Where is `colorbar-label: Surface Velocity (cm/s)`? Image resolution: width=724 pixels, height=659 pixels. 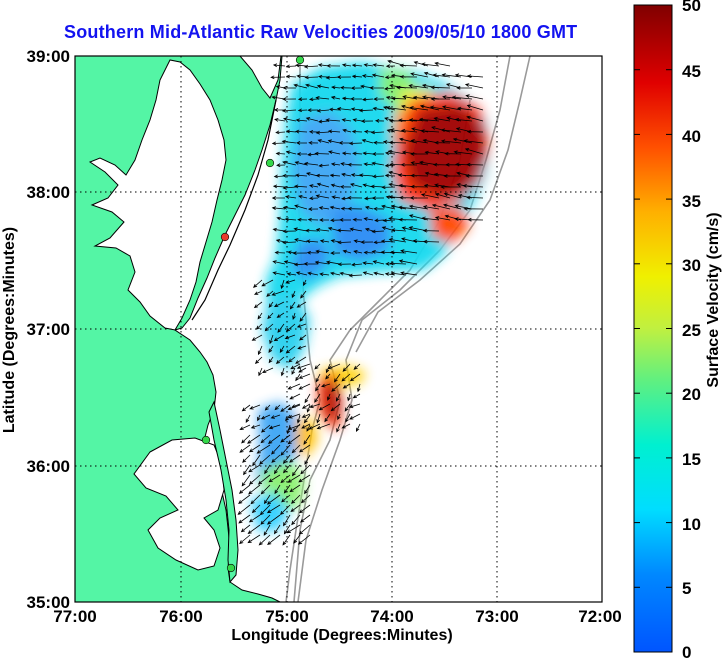 colorbar-label: Surface Velocity (cm/s) is located at coordinates (713, 299).